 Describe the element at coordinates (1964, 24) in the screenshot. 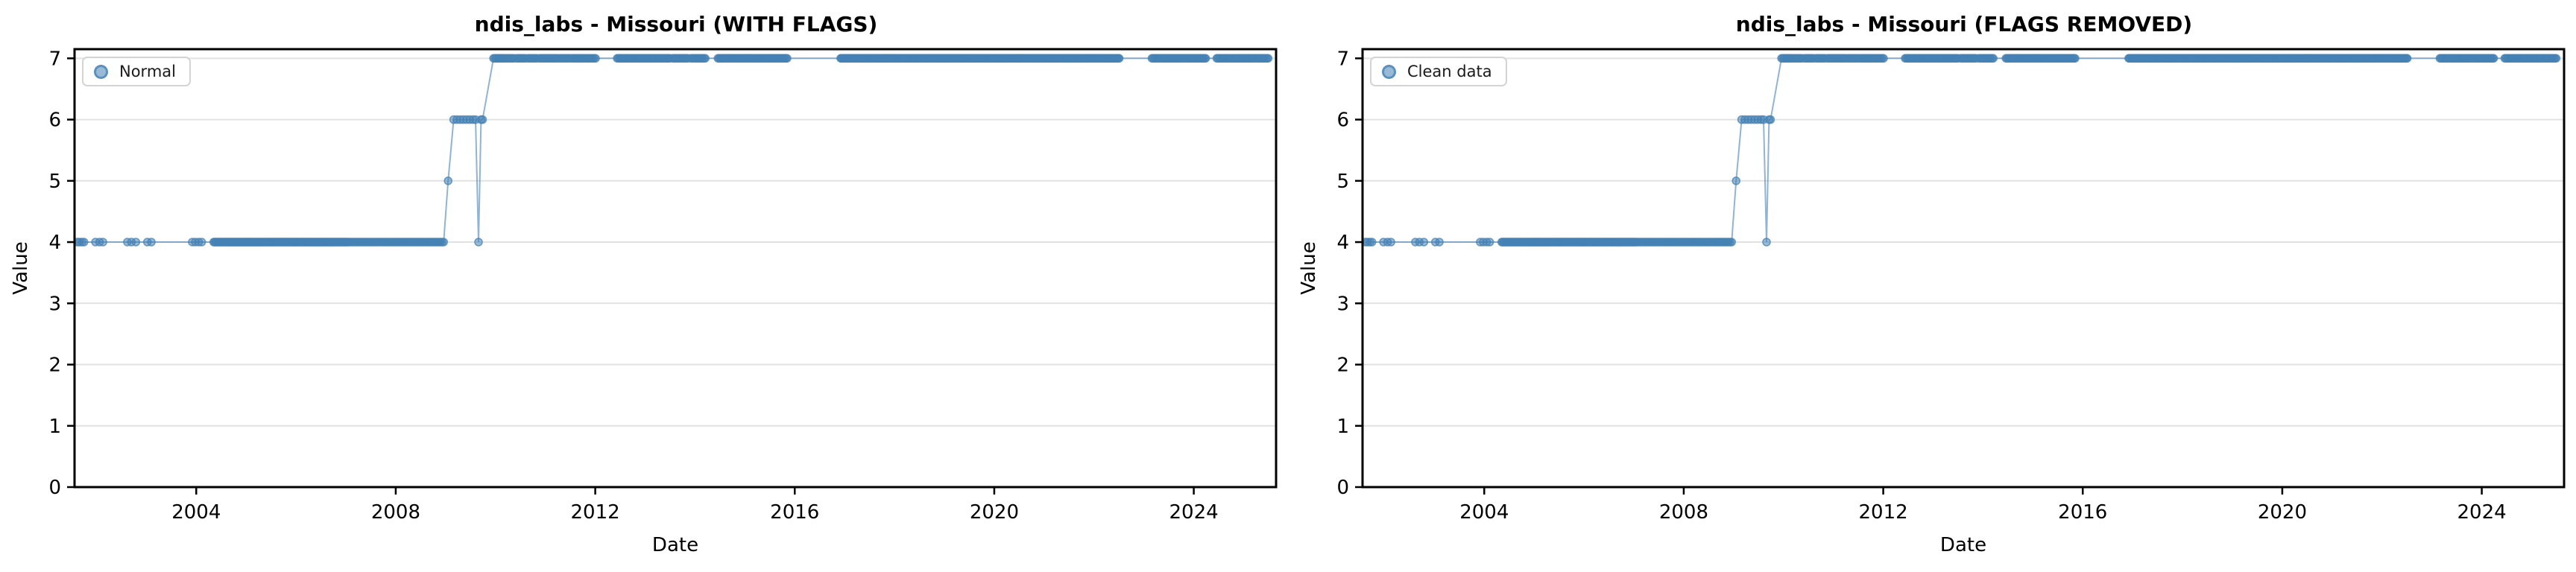

I see `chart-title: ndis_labs - Missouri (FLAGS REMOVED)` at that location.